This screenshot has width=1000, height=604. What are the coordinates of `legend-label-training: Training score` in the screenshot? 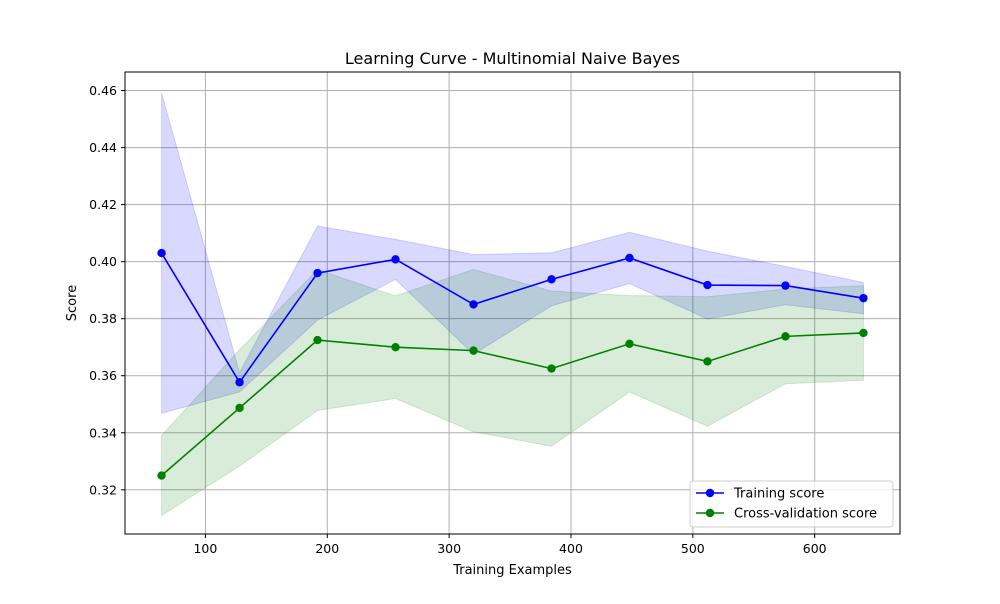 It's located at (778, 494).